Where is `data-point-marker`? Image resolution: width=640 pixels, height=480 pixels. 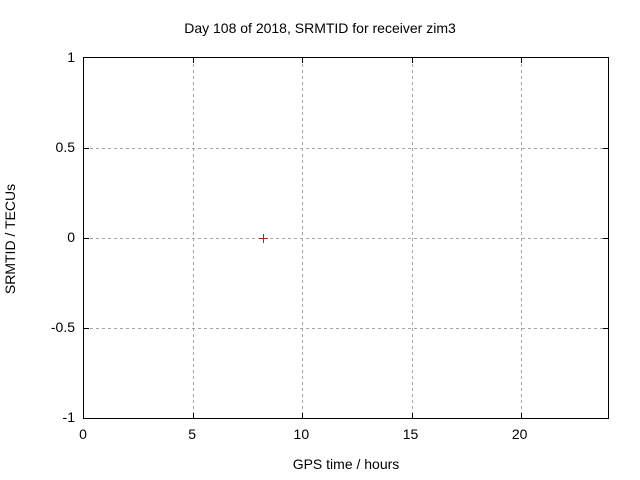
data-point-marker is located at coordinates (264, 238).